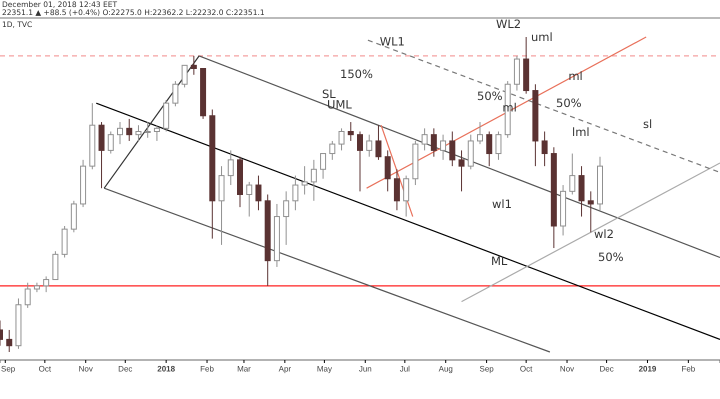  I want to click on text: WL2, so click(509, 24).